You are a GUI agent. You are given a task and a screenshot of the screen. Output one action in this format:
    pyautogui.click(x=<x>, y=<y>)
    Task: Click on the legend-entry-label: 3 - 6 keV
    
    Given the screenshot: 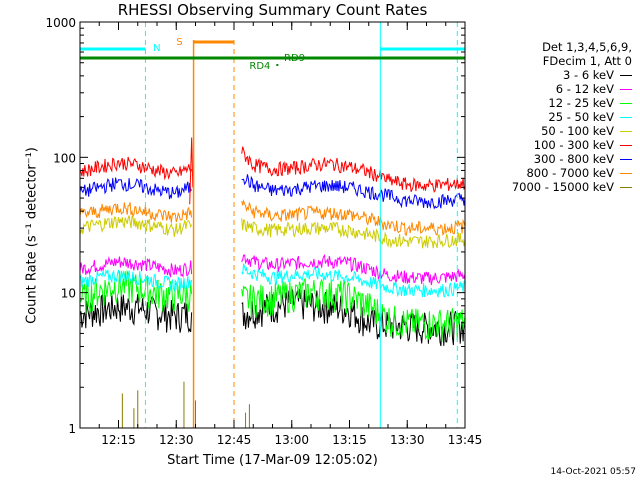 What is the action you would take?
    pyautogui.click(x=588, y=75)
    